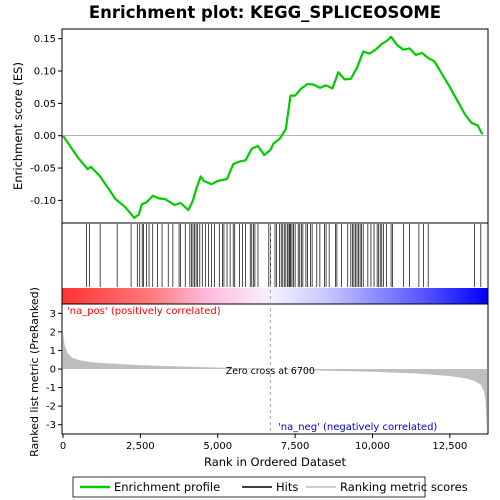  I want to click on metric-y-tick-label: 3, so click(53, 314).